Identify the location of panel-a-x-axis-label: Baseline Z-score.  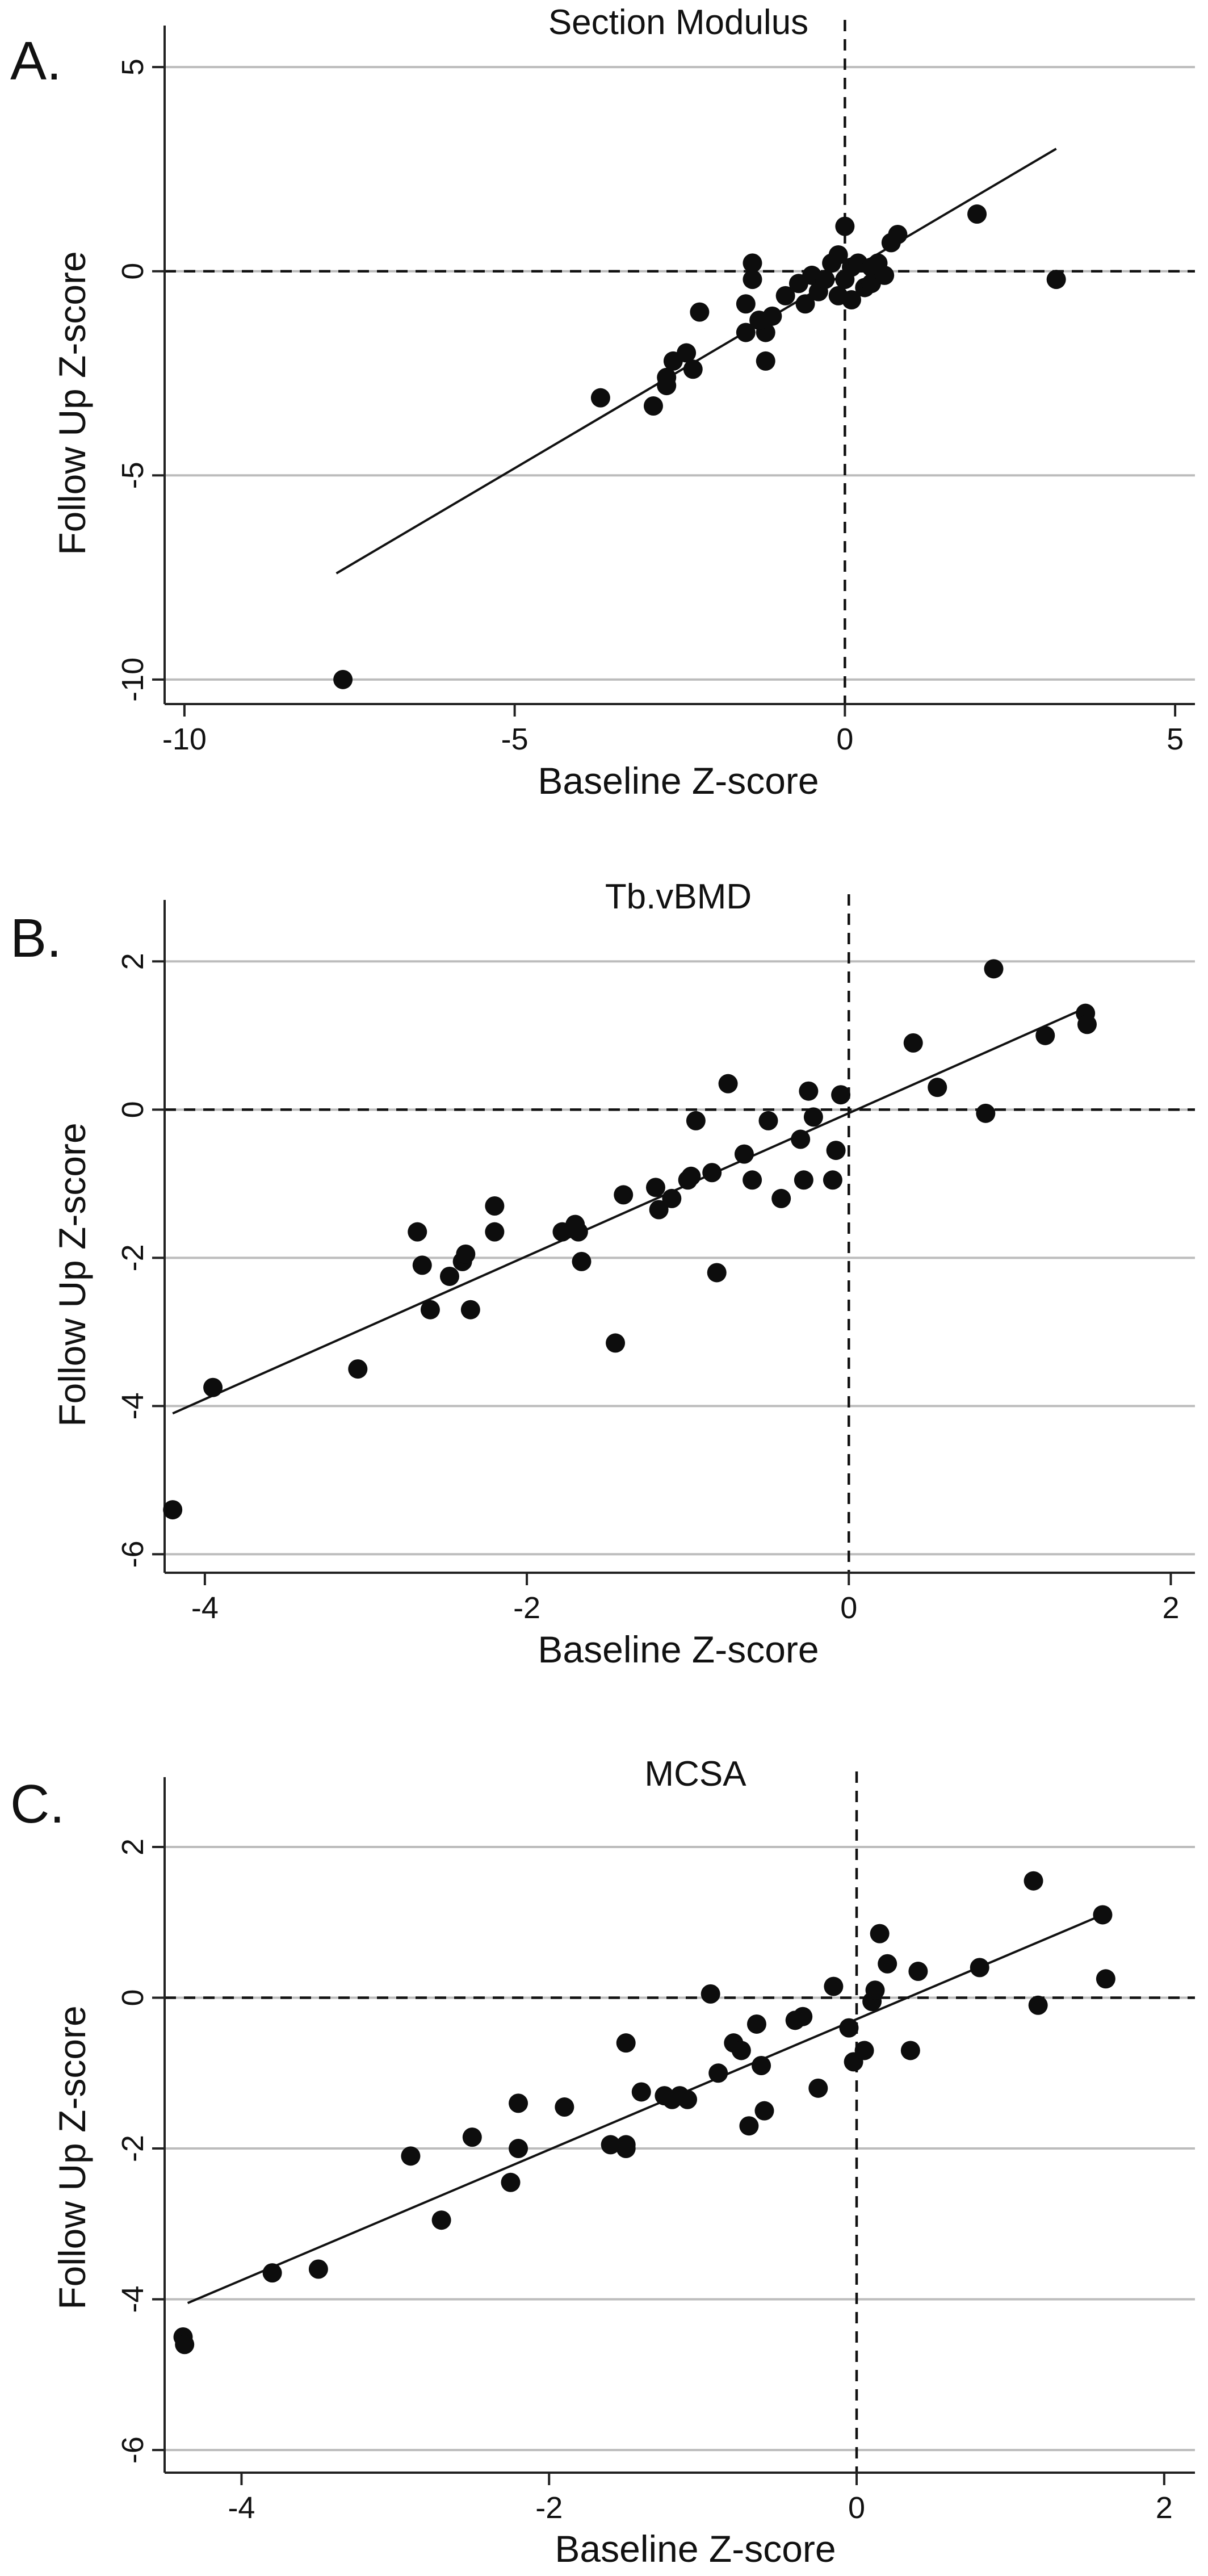
(678, 781).